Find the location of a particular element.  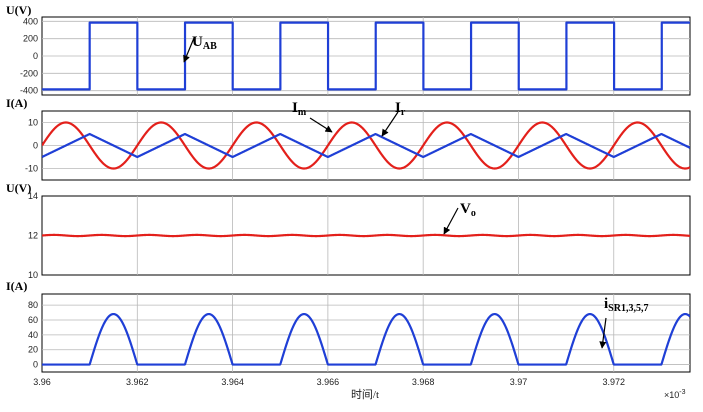

panel-3-ylabel: U(V) is located at coordinates (18, 188).